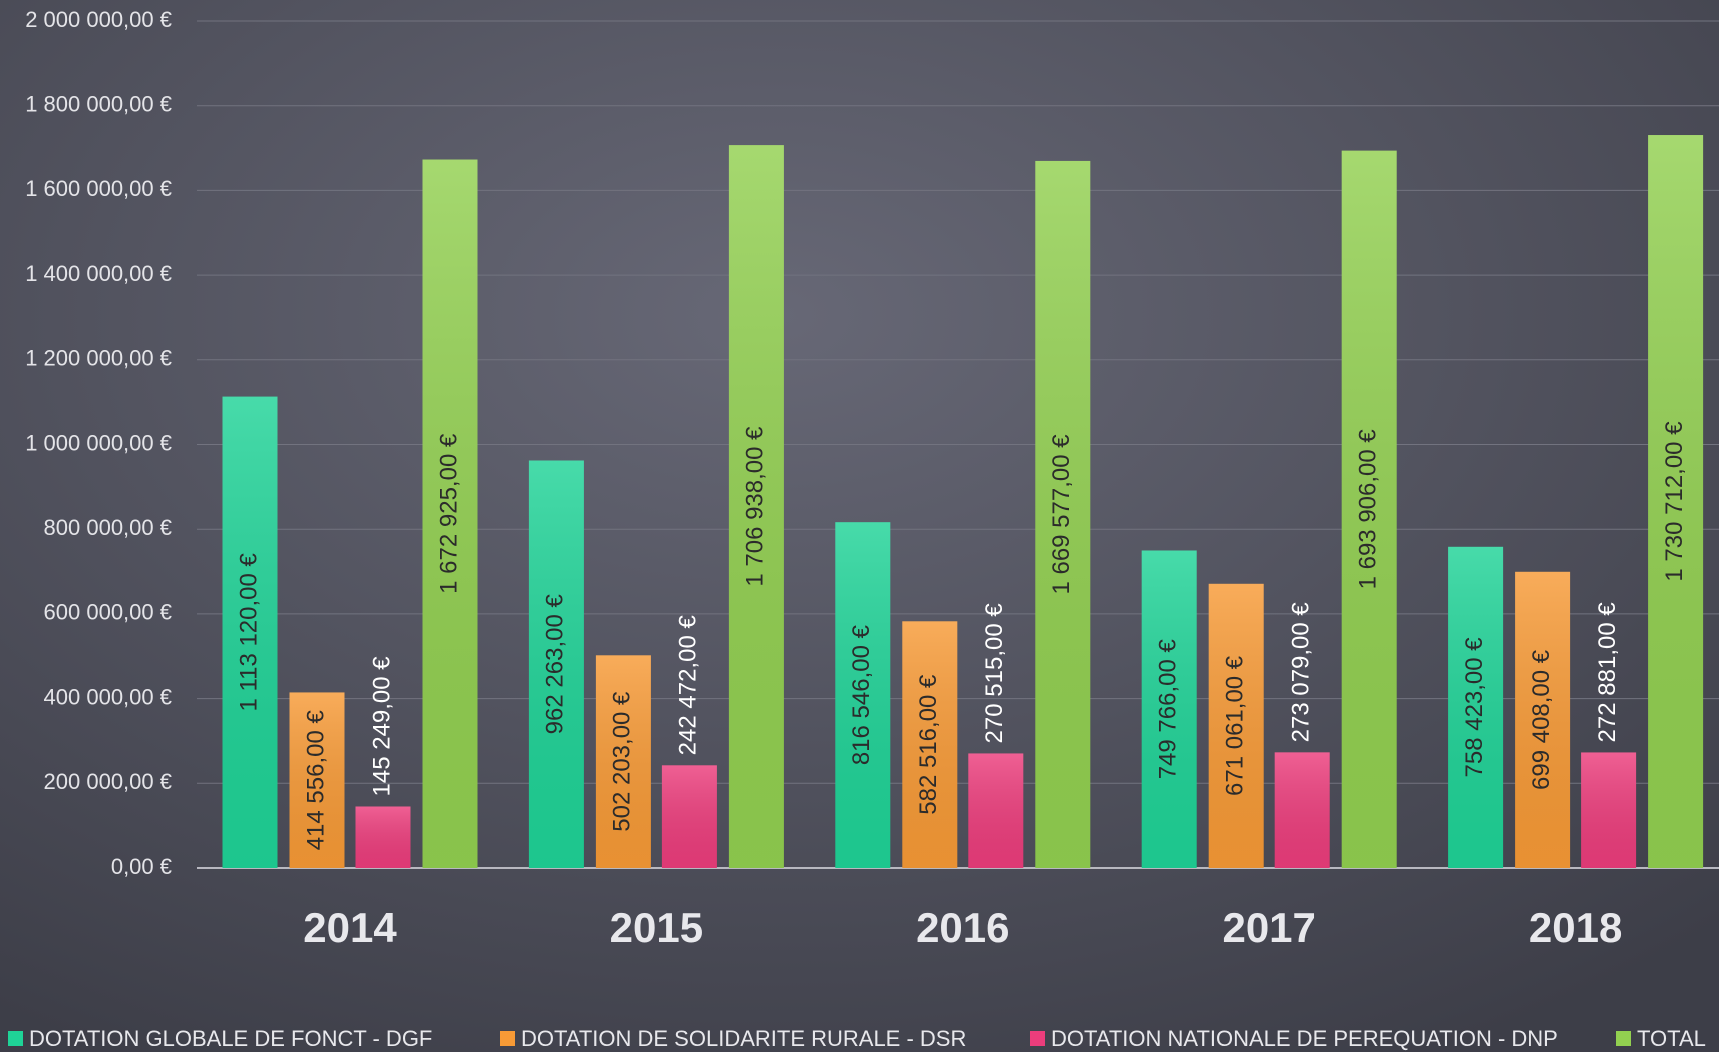  What do you see at coordinates (98, 273) in the screenshot?
I see `y-tick-label: 1 400 000,00 €` at bounding box center [98, 273].